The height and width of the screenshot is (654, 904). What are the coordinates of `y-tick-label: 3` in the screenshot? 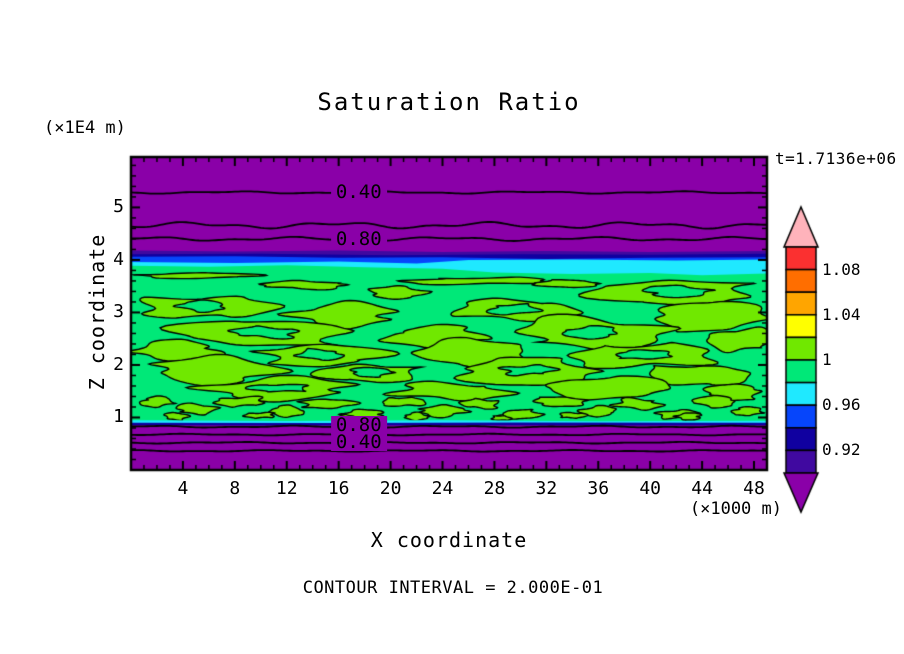 It's located at (118, 312).